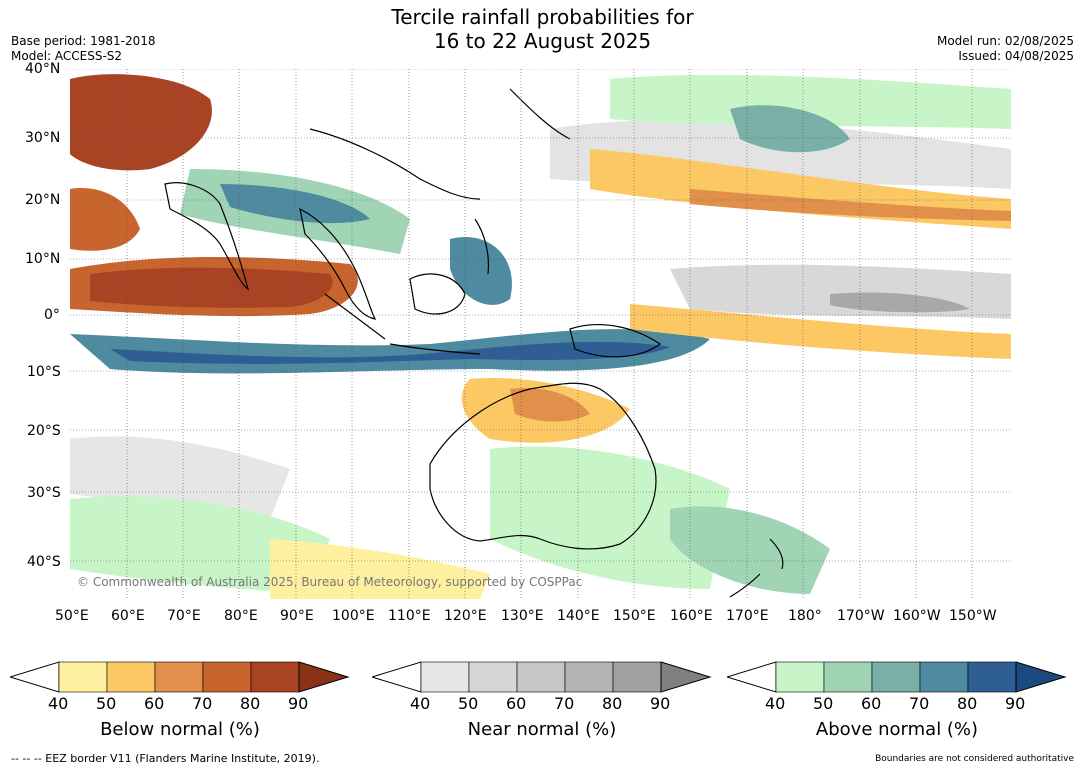 This screenshot has width=1085, height=770. Describe the element at coordinates (72, 616) in the screenshot. I see `lon-label: 50°E` at that location.